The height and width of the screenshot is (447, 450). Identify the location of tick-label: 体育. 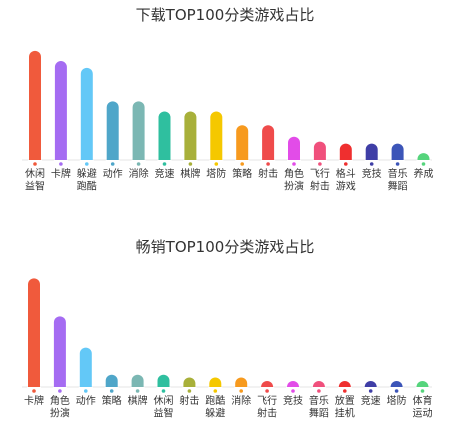
(423, 400).